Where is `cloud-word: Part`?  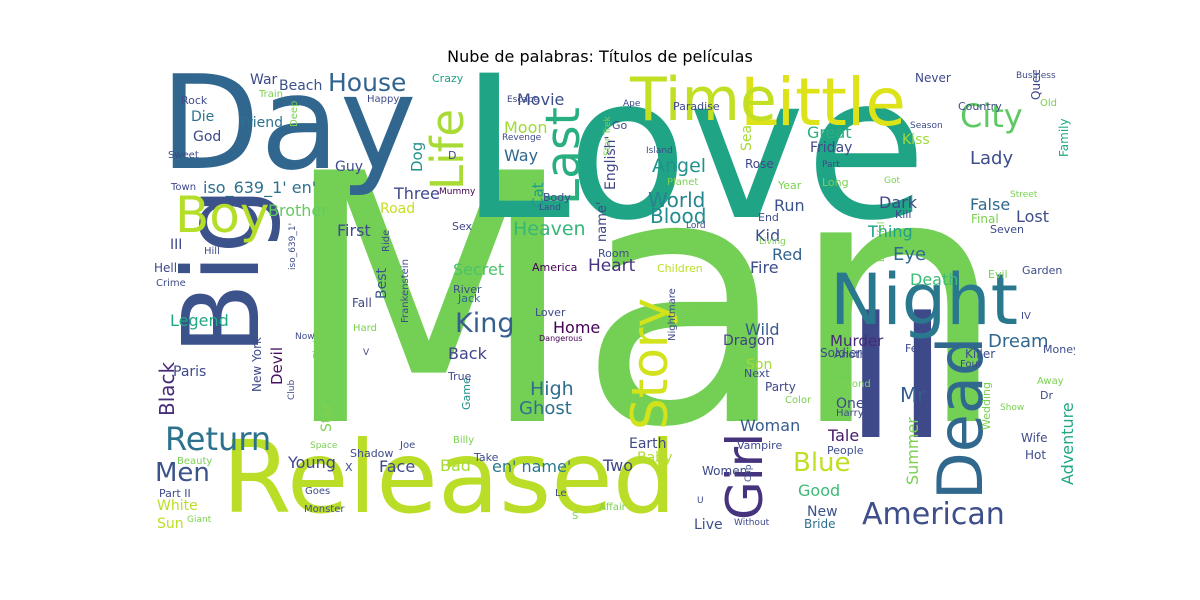 cloud-word: Part is located at coordinates (831, 165).